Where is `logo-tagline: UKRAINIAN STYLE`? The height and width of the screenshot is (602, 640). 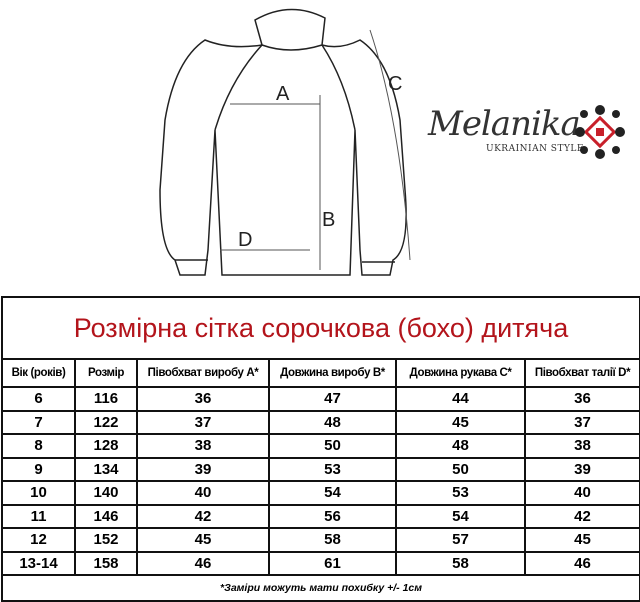 logo-tagline: UKRAINIAN STYLE is located at coordinates (535, 149).